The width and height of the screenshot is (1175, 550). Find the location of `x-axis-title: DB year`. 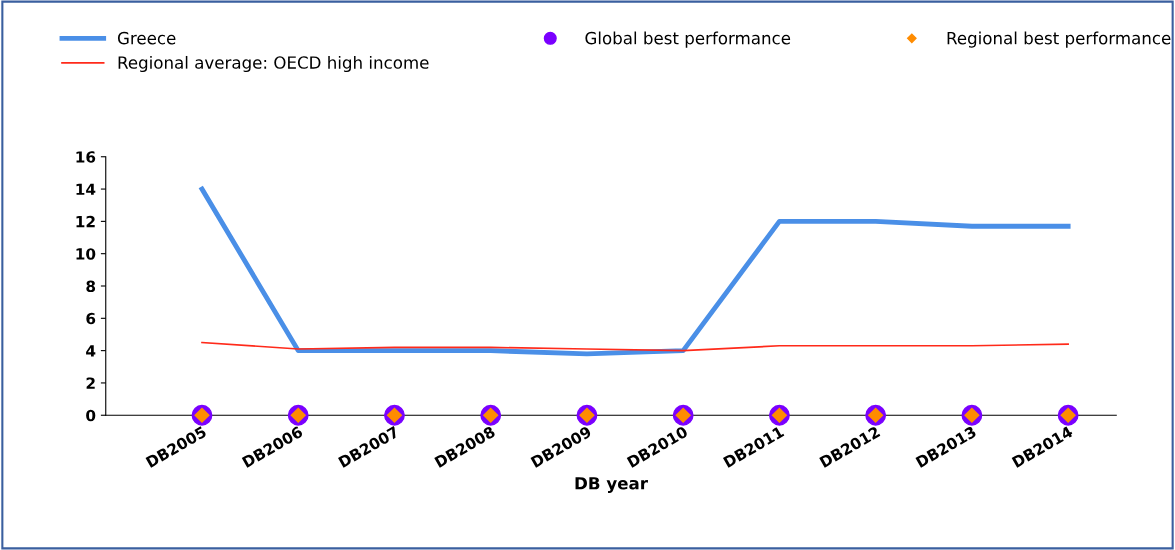

x-axis-title: DB year is located at coordinates (611, 485).